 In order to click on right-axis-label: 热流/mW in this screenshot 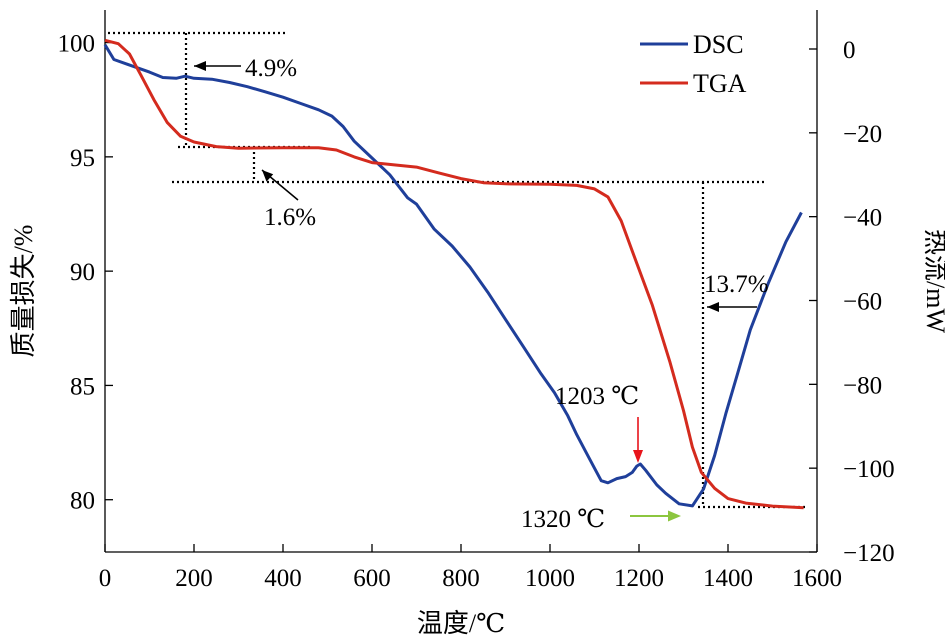, I will do `click(933, 281)`.